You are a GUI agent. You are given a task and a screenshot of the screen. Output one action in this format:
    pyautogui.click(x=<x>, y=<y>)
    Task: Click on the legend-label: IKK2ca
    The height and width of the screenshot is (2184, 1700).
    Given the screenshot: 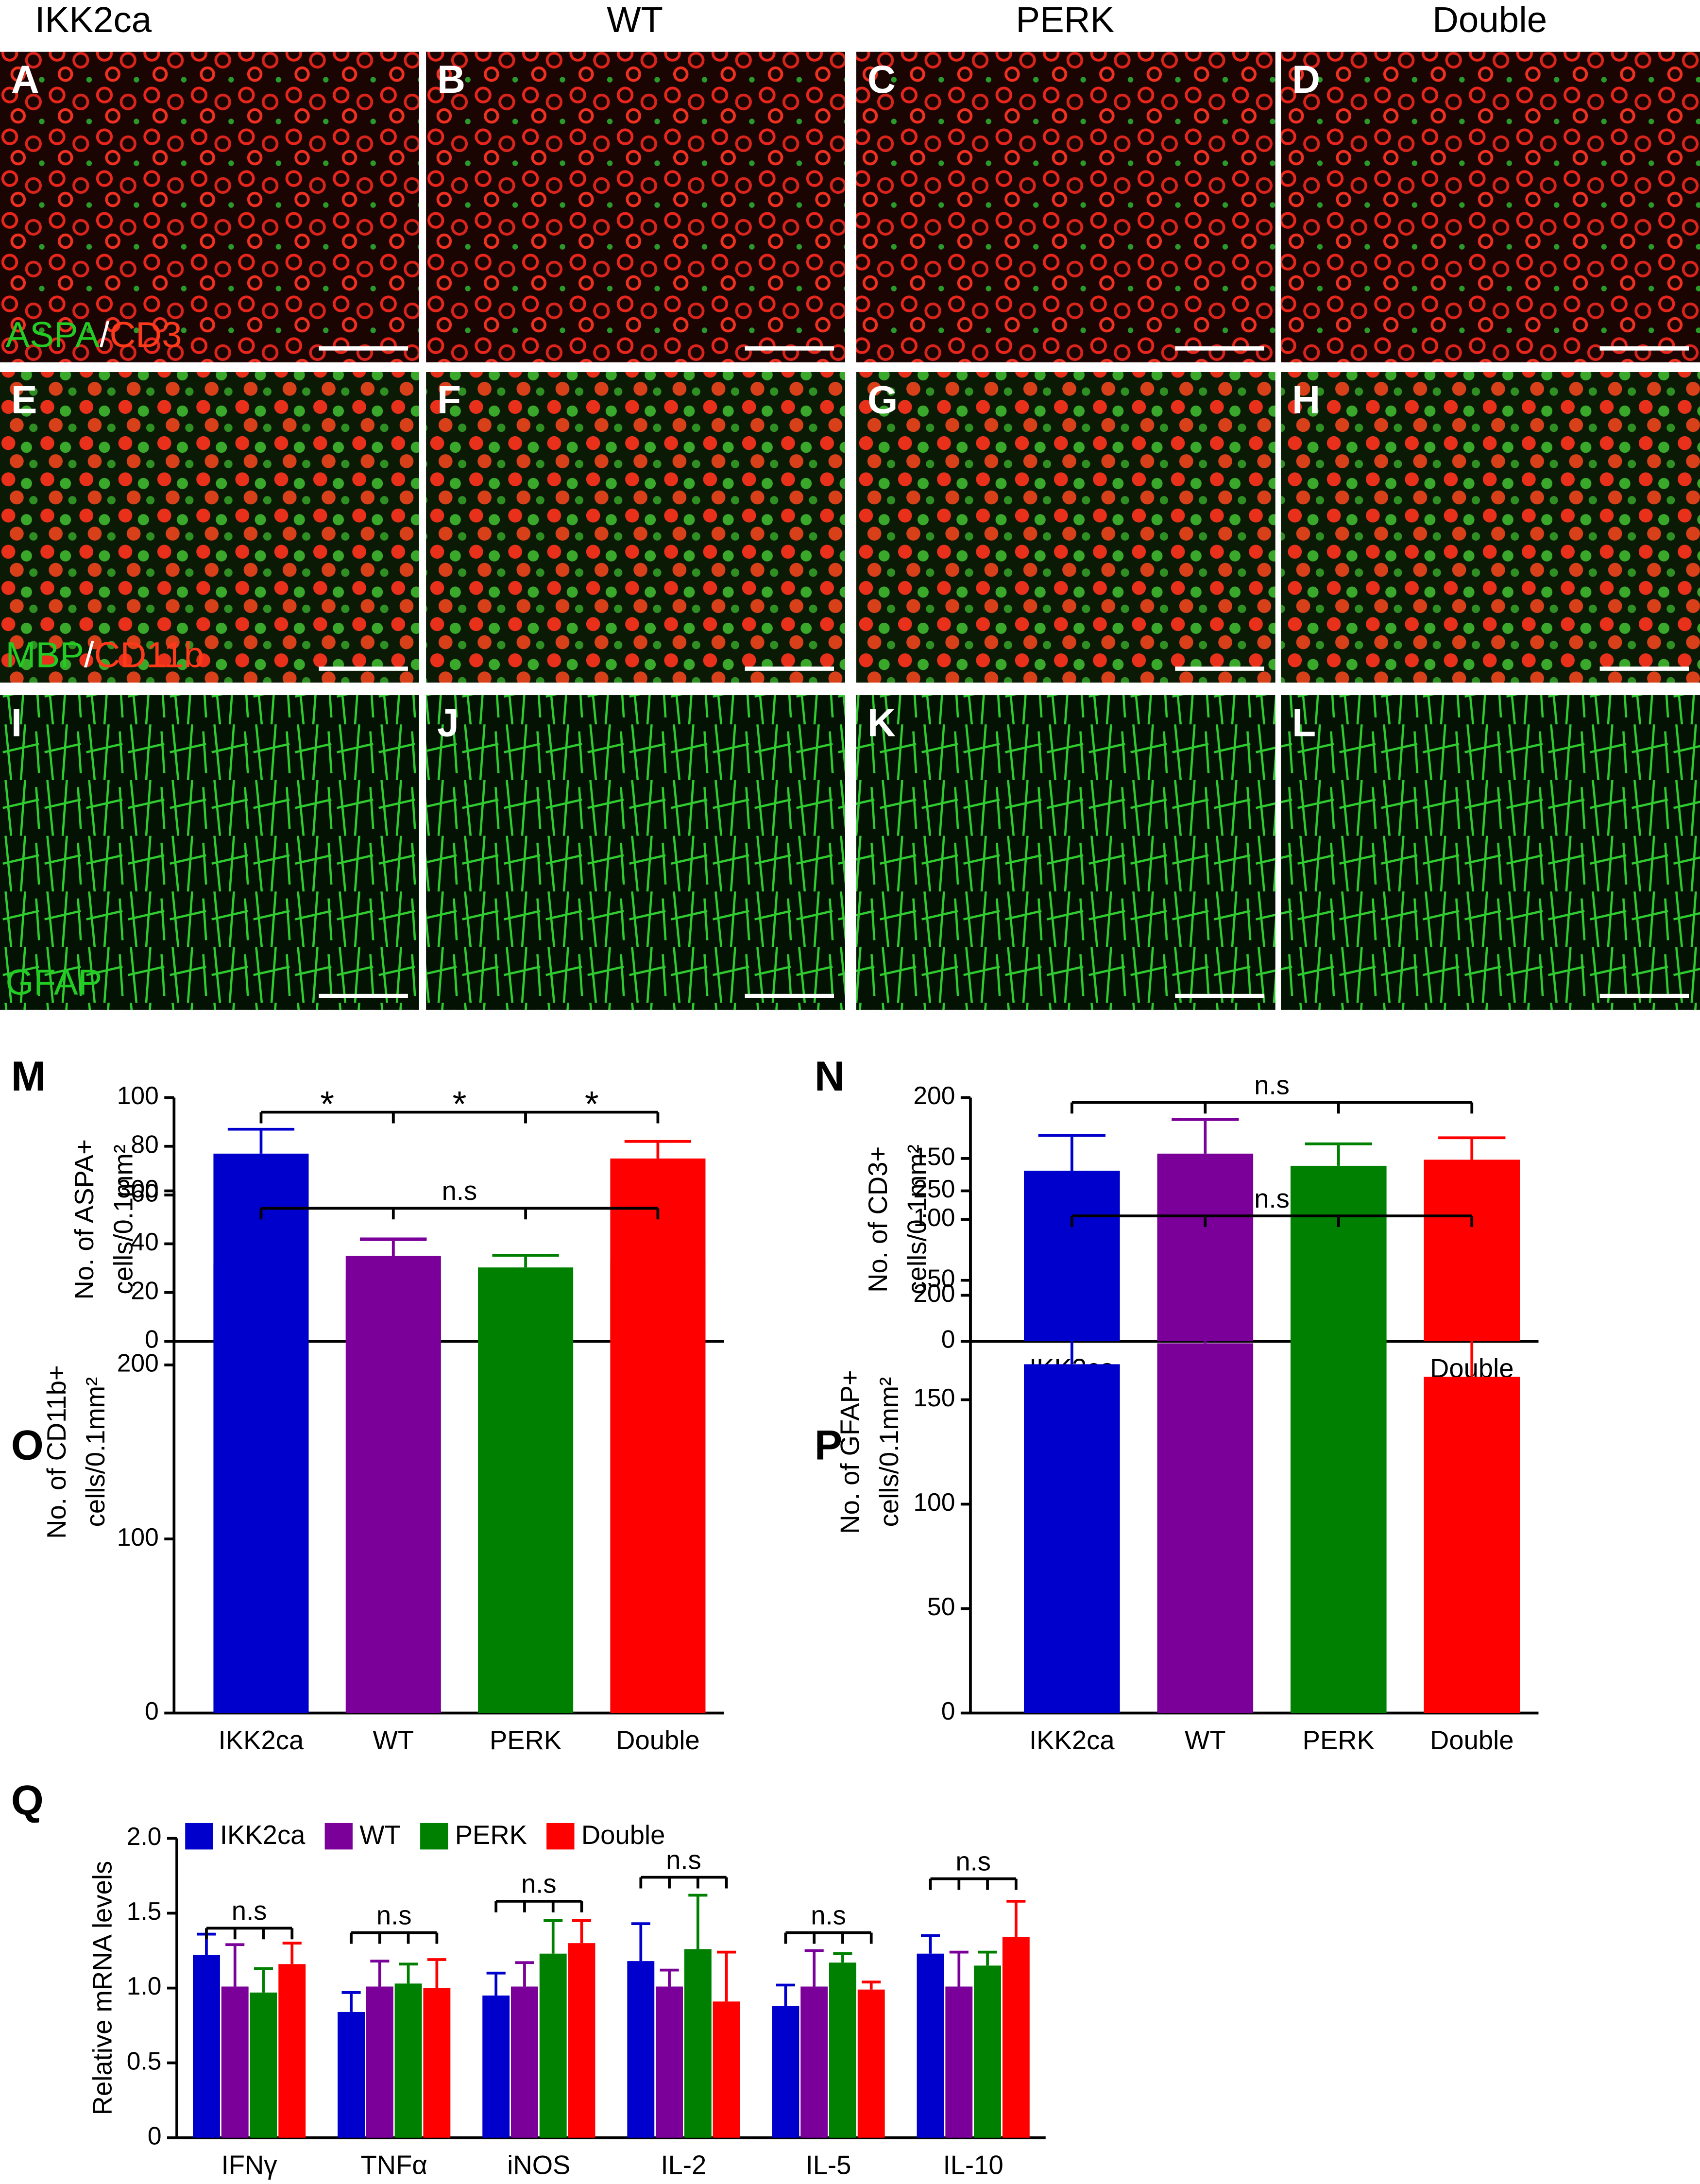 What is the action you would take?
    pyautogui.click(x=263, y=1835)
    